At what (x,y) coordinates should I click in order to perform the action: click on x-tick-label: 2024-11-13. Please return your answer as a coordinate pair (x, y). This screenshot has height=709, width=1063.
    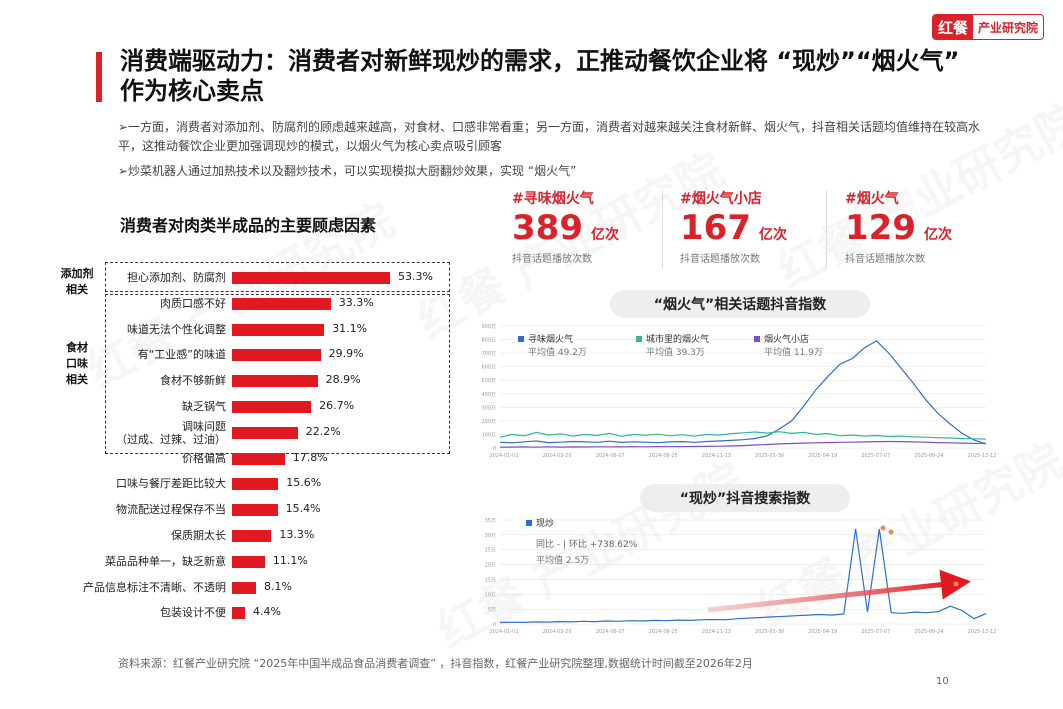
    Looking at the image, I should click on (716, 632).